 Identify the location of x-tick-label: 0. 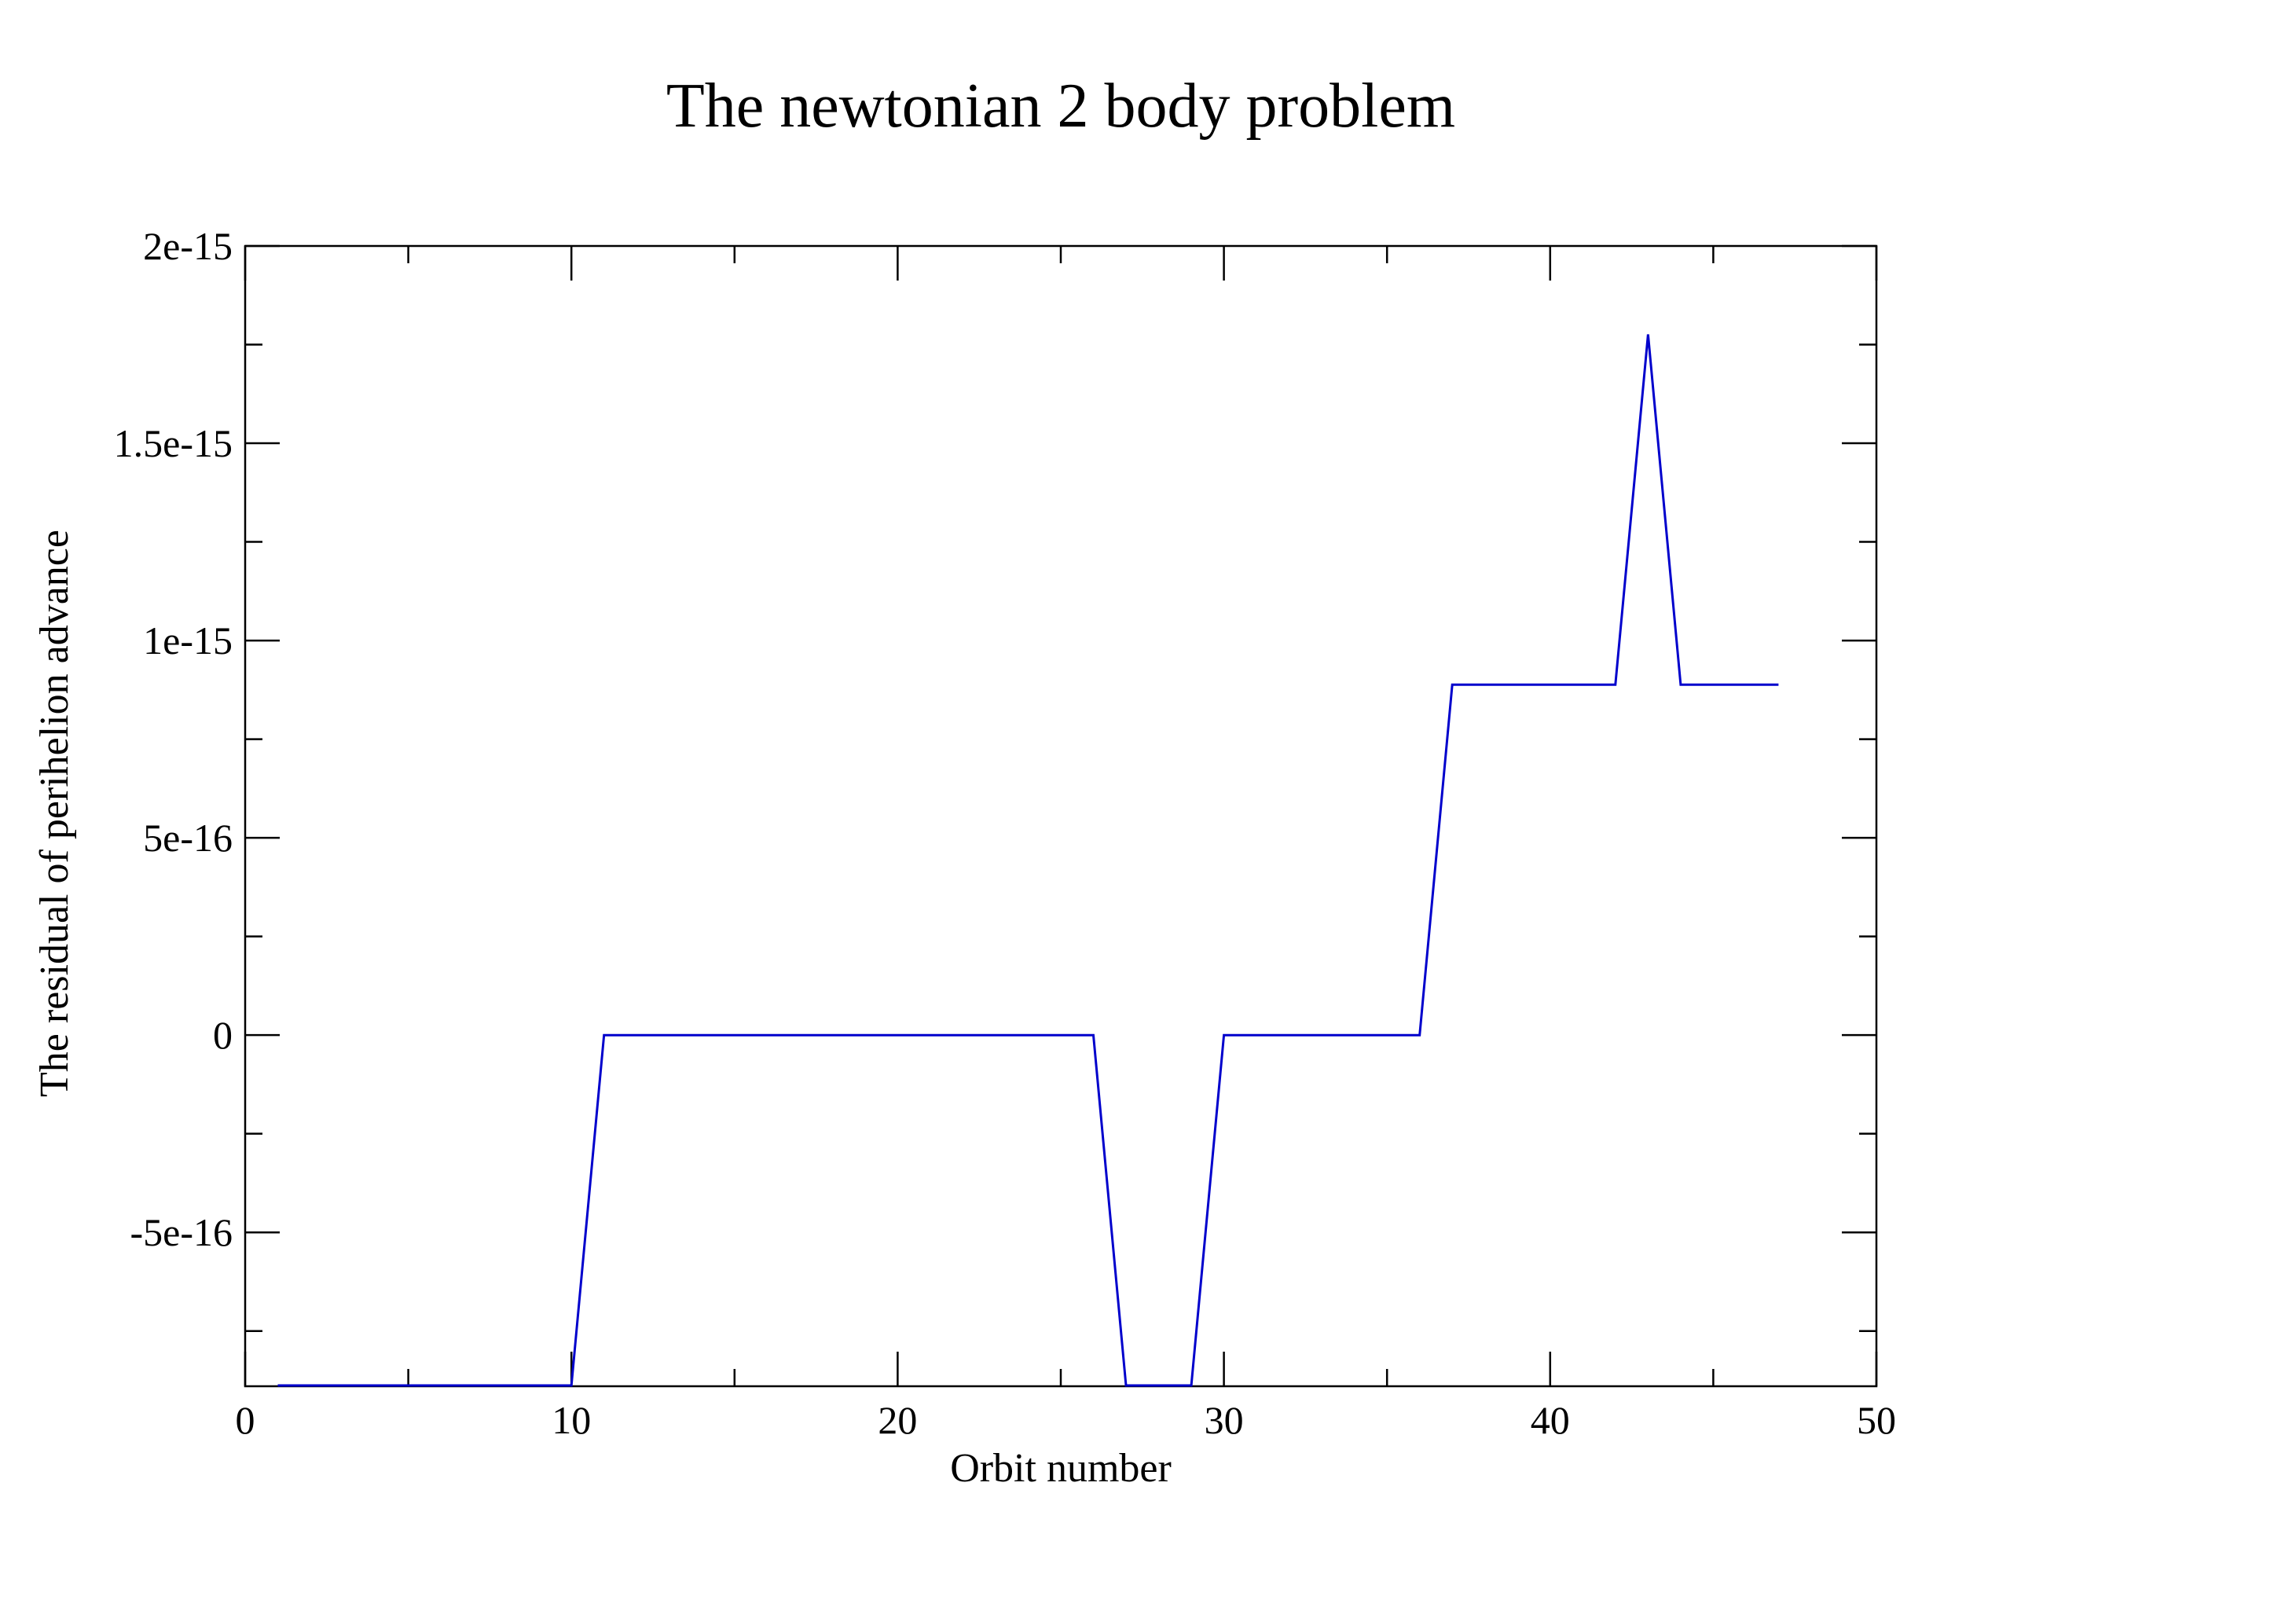
(245, 1420).